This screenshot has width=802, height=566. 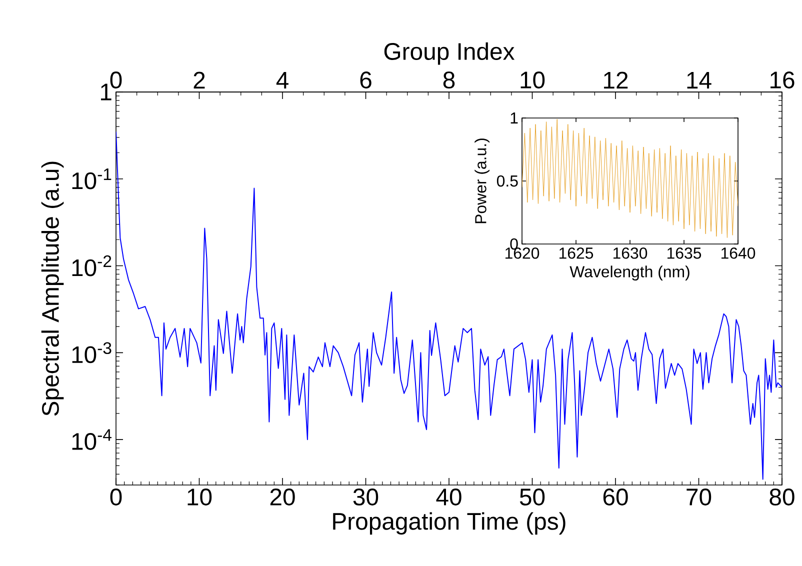 I want to click on x-axis-title: Propagation Time (ps), so click(x=449, y=523).